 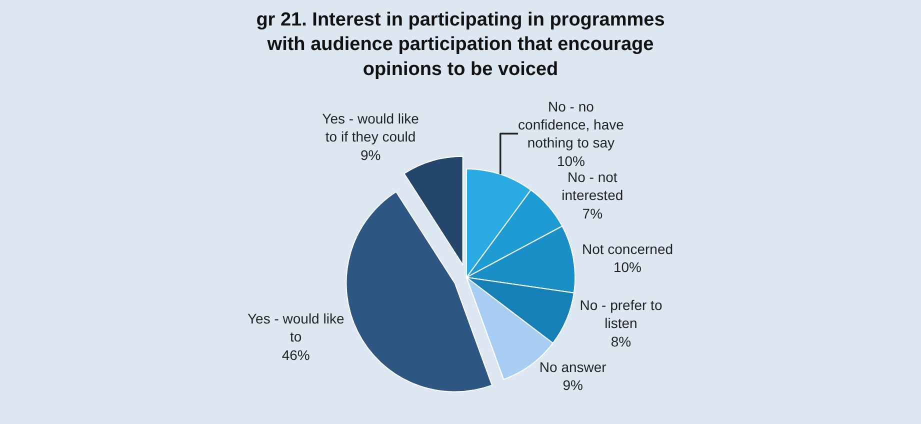 What do you see at coordinates (593, 186) in the screenshot?
I see `slice-label: No - not interested` at bounding box center [593, 186].